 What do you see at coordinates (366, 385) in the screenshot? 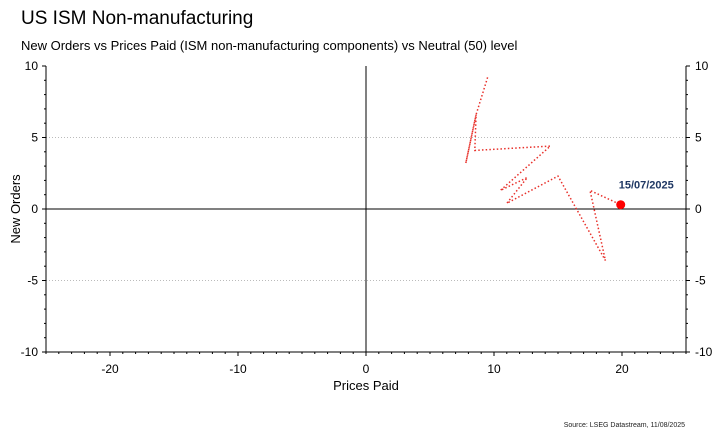
I see `x-axis-title: Prices Paid` at bounding box center [366, 385].